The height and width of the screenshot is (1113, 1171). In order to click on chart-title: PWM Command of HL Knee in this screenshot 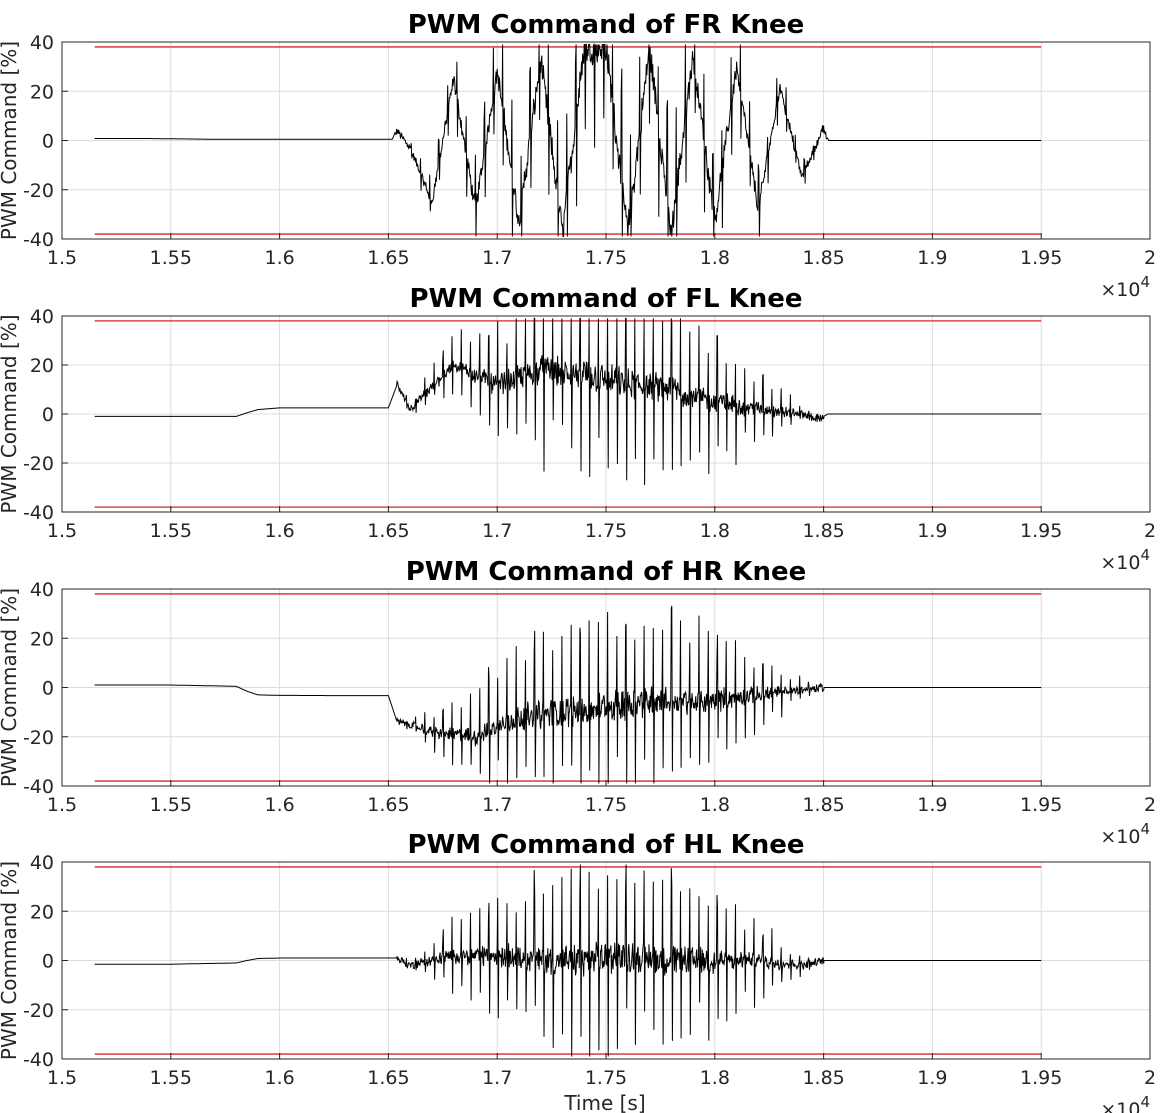, I will do `click(605, 845)`.